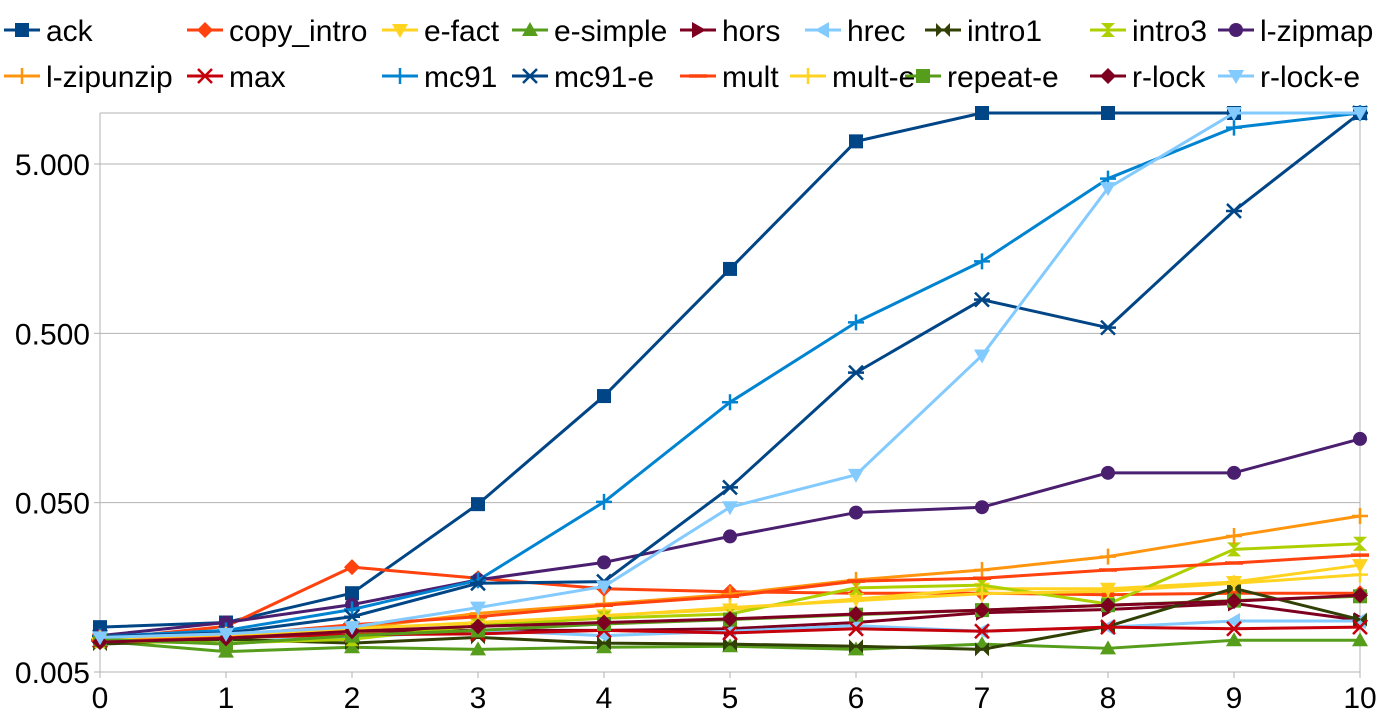 Image resolution: width=1387 pixels, height=717 pixels. Describe the element at coordinates (257, 77) in the screenshot. I see `legend-label-max: max` at that location.